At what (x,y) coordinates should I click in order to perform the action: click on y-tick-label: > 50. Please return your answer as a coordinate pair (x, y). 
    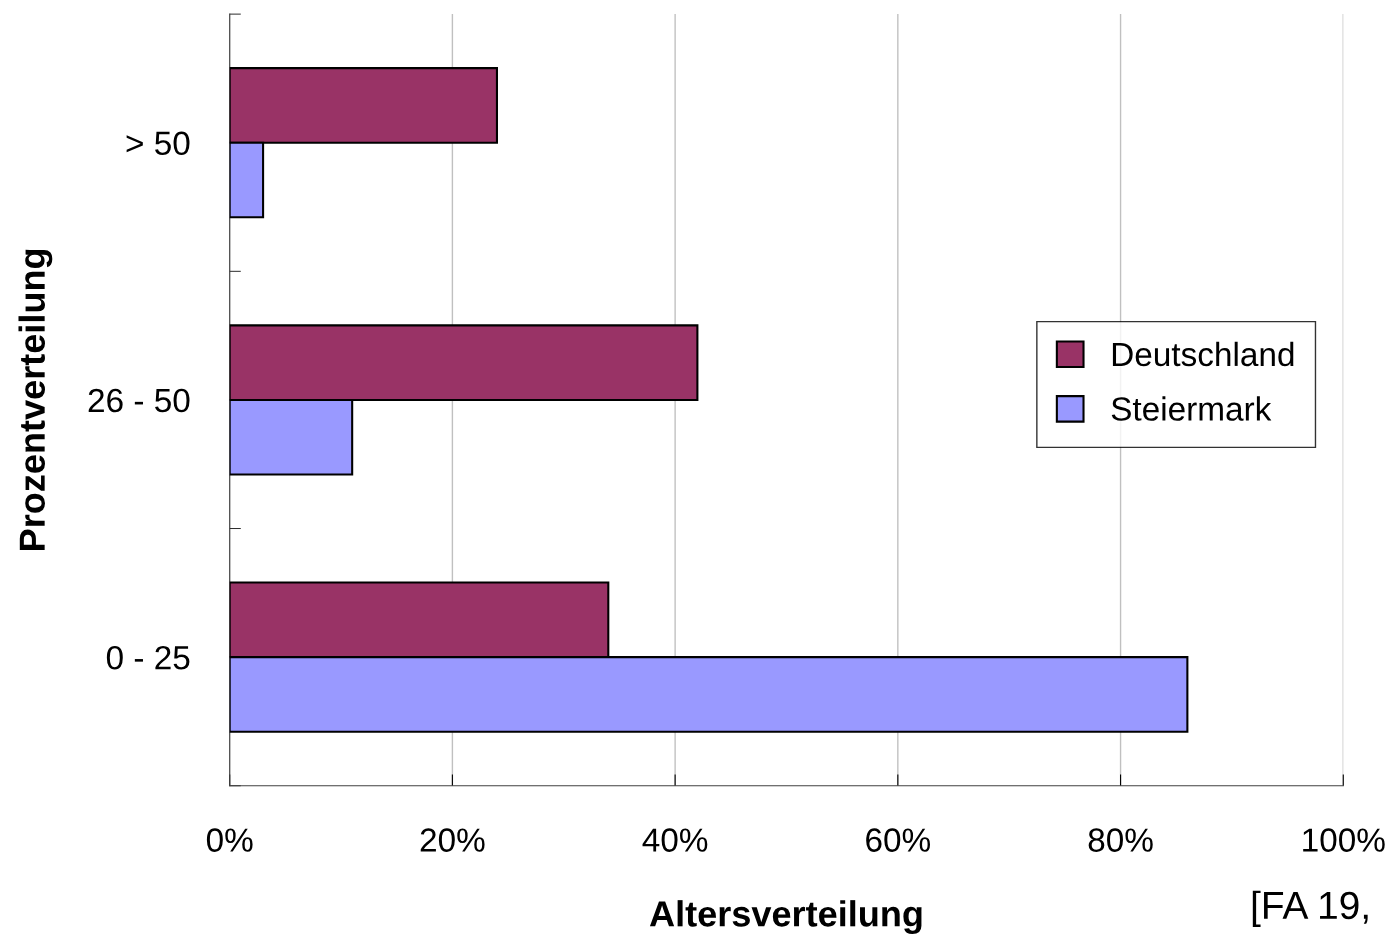
    Looking at the image, I should click on (158, 143).